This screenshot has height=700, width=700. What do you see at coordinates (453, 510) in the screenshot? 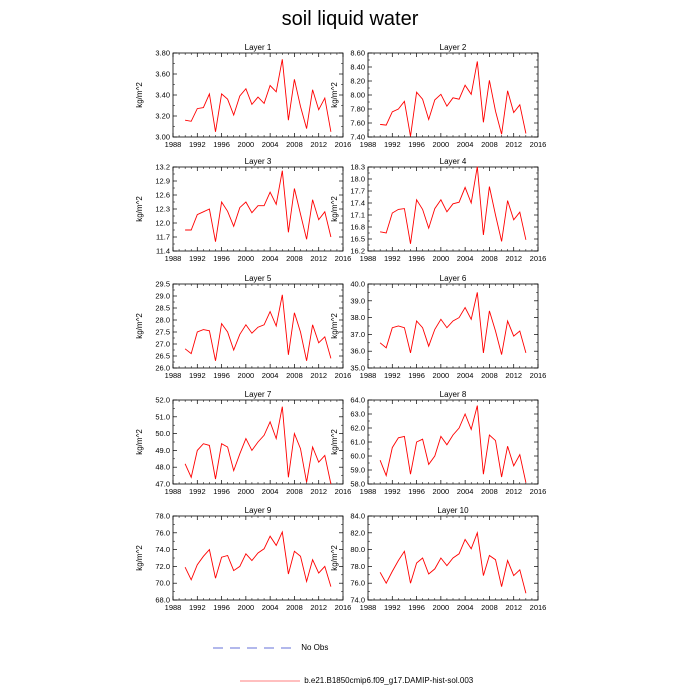
I see `panel-title: Layer 10` at bounding box center [453, 510].